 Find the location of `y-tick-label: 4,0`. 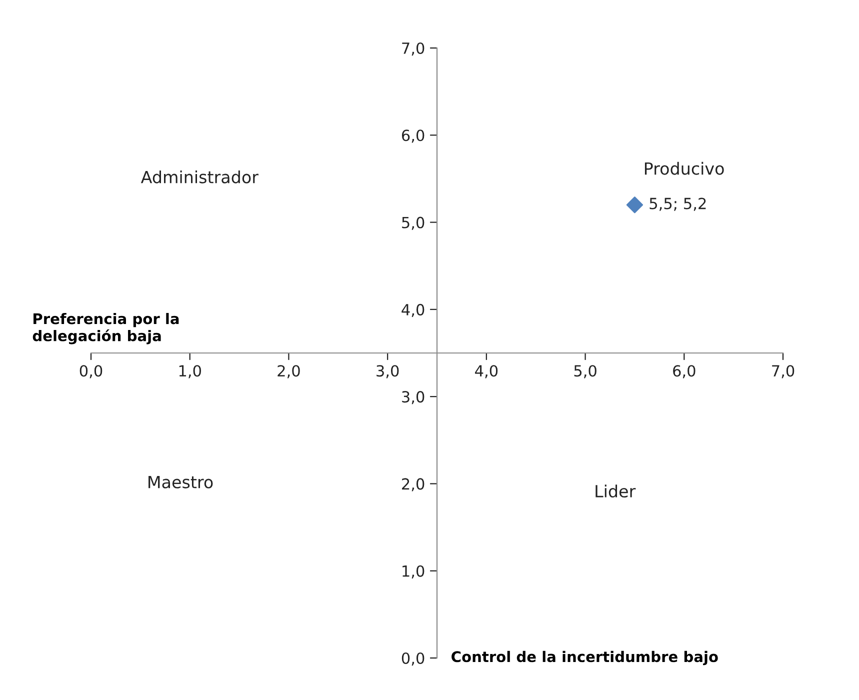

y-tick-label: 4,0 is located at coordinates (413, 311).